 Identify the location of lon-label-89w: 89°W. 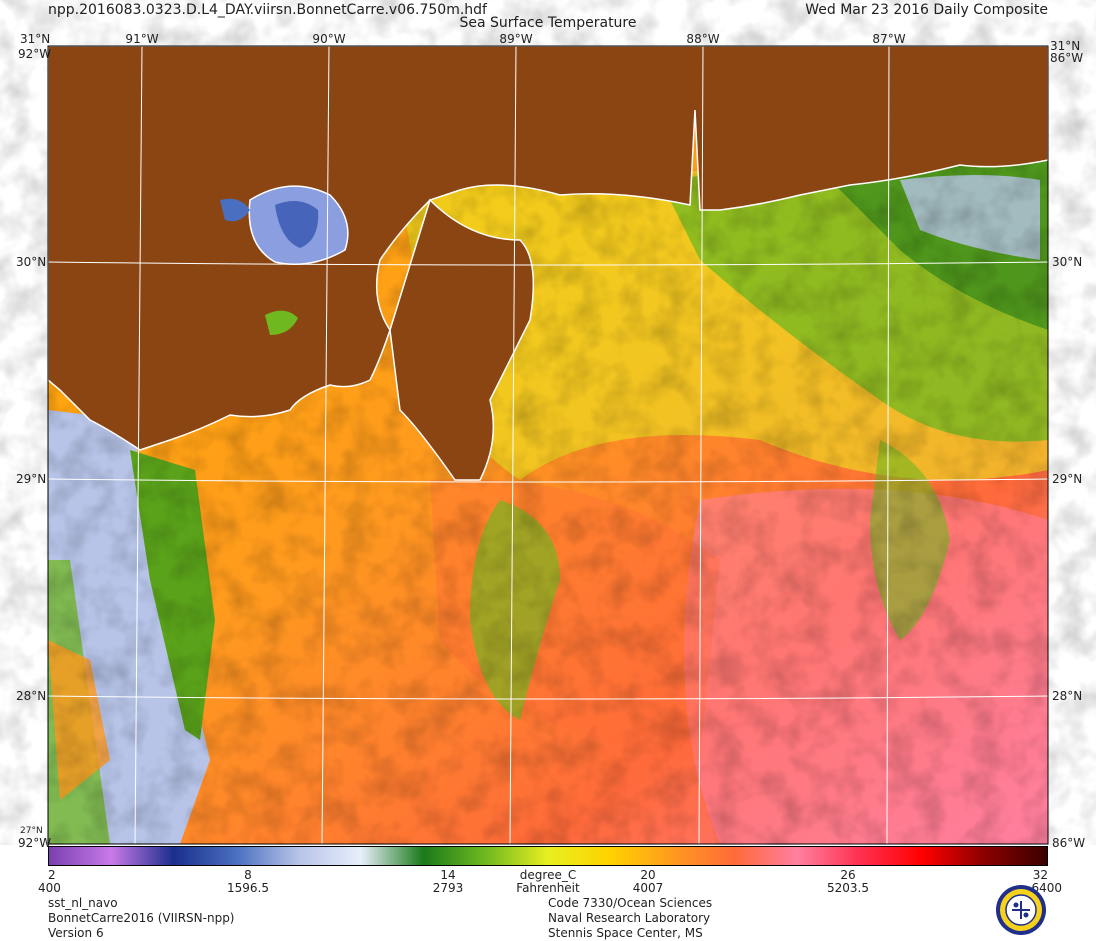
(516, 39).